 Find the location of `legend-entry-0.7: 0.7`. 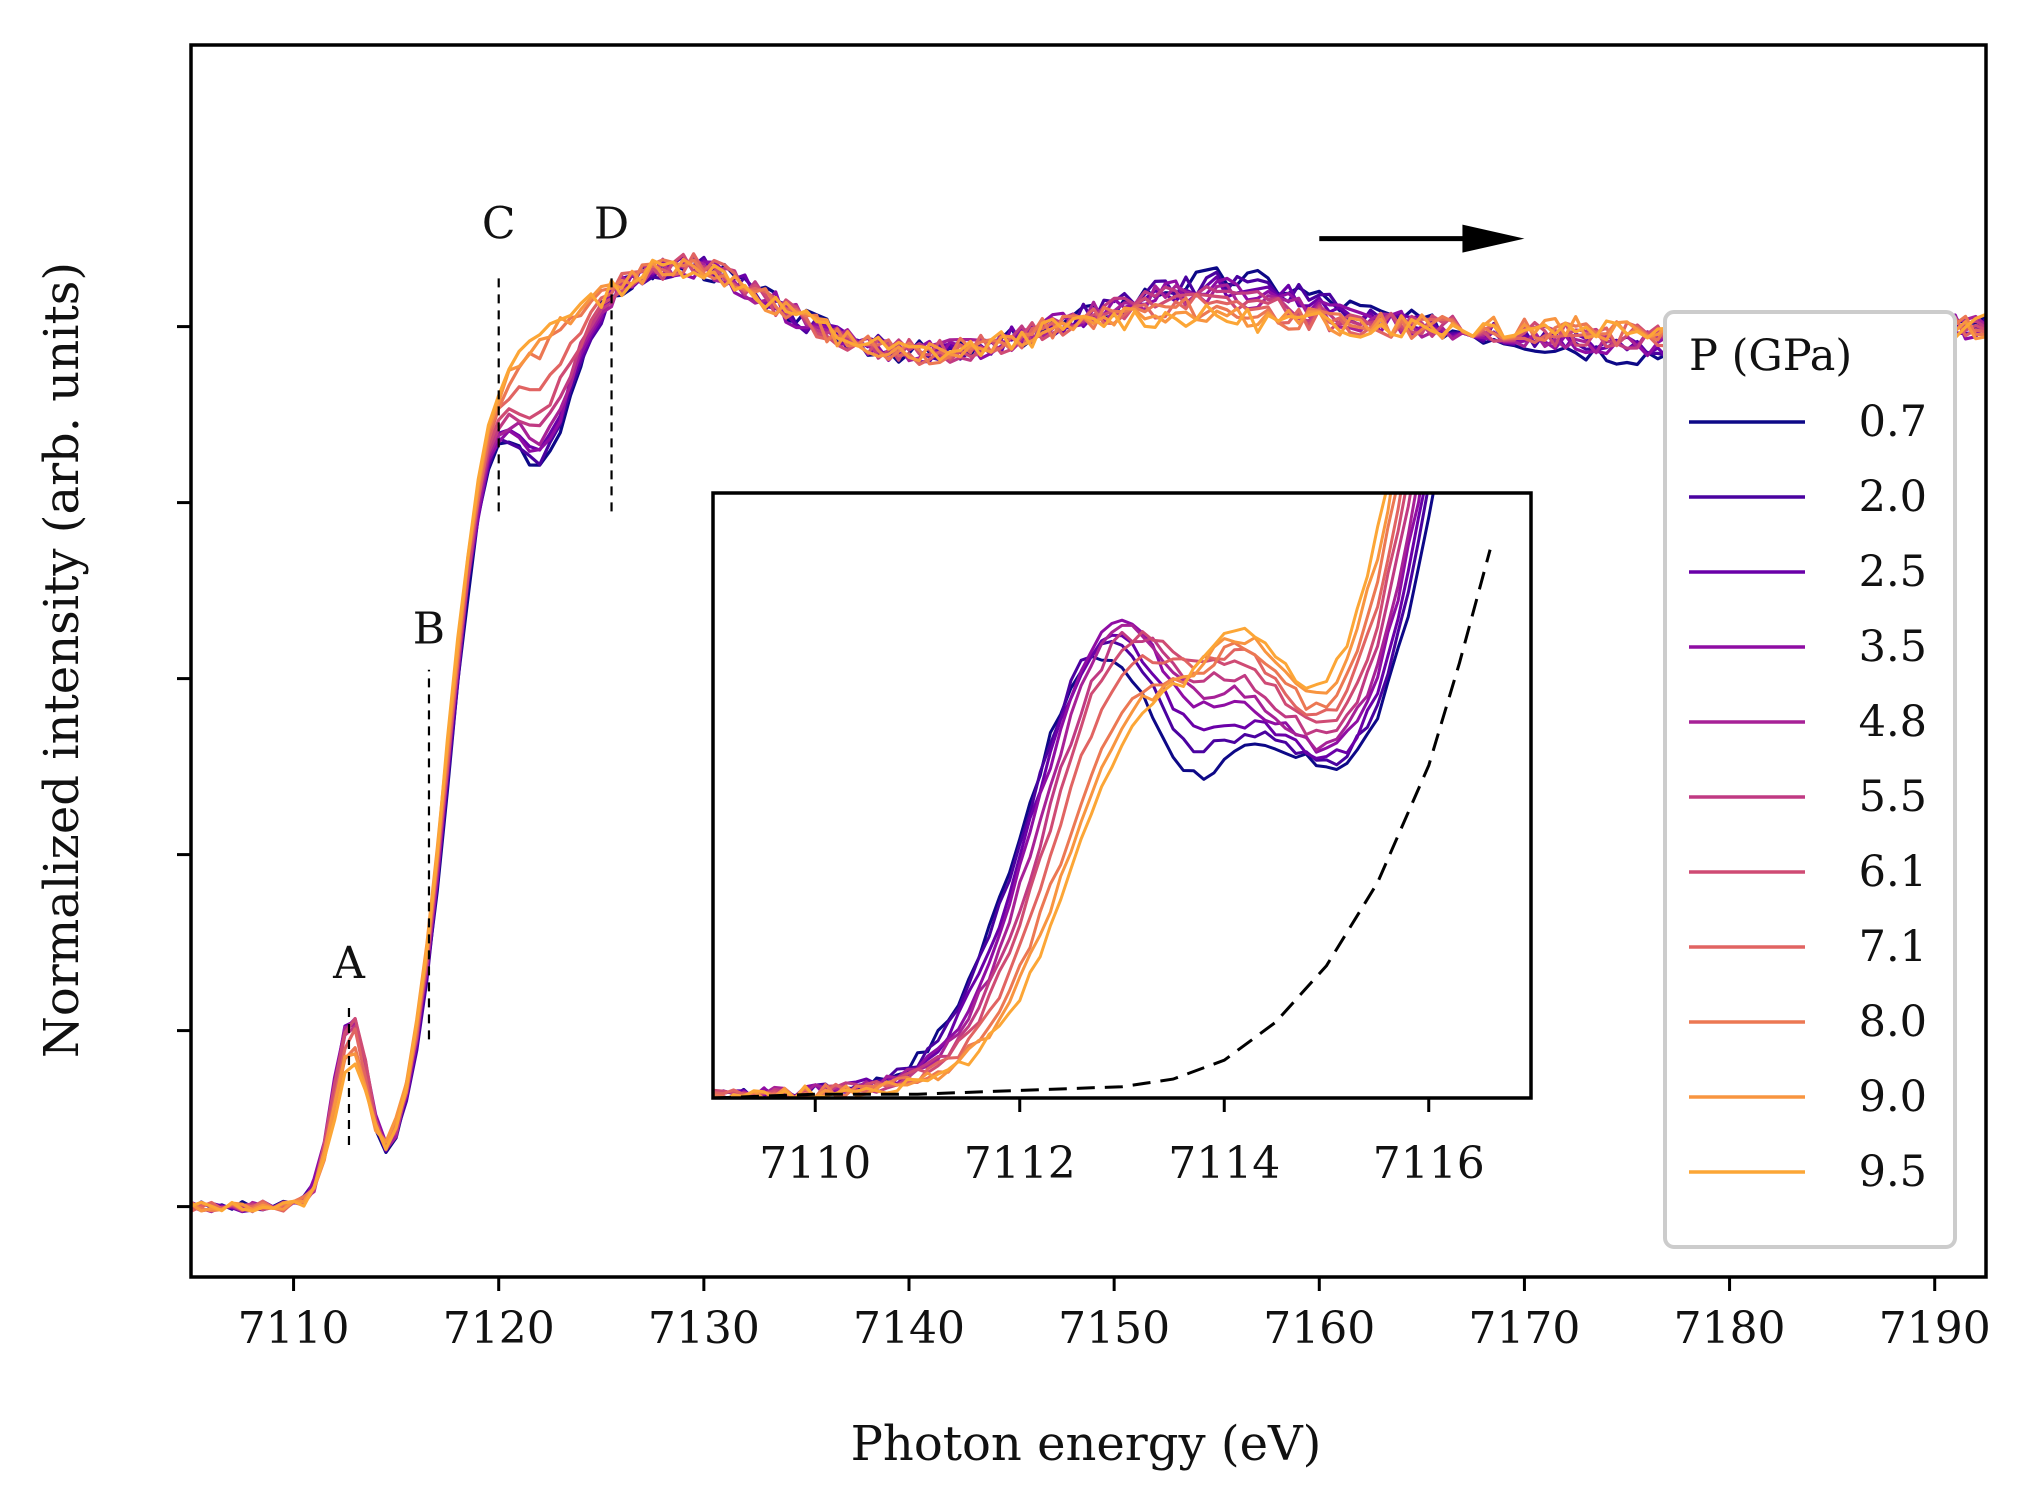

legend-entry-0.7: 0.7 is located at coordinates (1893, 422).